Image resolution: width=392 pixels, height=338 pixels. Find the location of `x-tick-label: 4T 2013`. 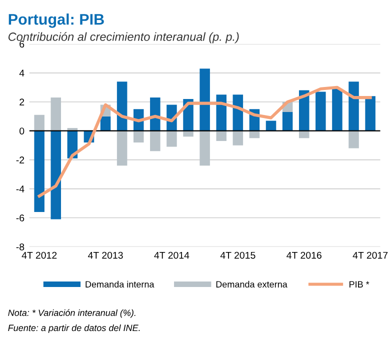

x-tick-label: 4T 2013 is located at coordinates (105, 255).